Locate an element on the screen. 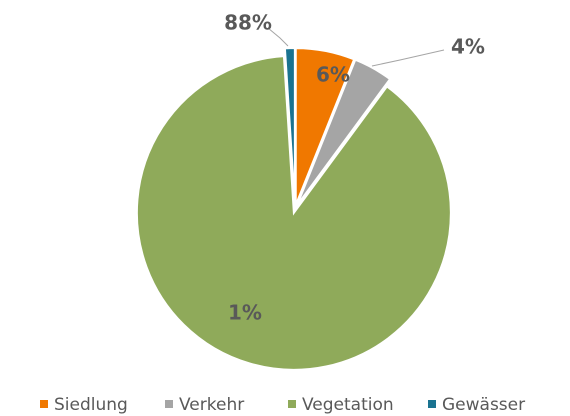 The height and width of the screenshot is (416, 570). legend-label: Siedlung is located at coordinates (91, 405).